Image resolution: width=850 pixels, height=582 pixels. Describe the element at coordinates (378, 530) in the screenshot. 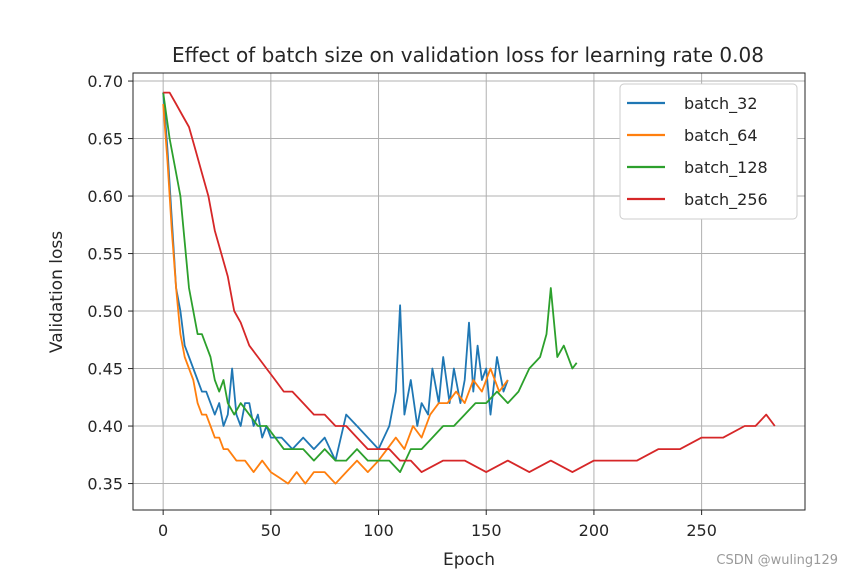

I see `x-tick-label: 100` at that location.